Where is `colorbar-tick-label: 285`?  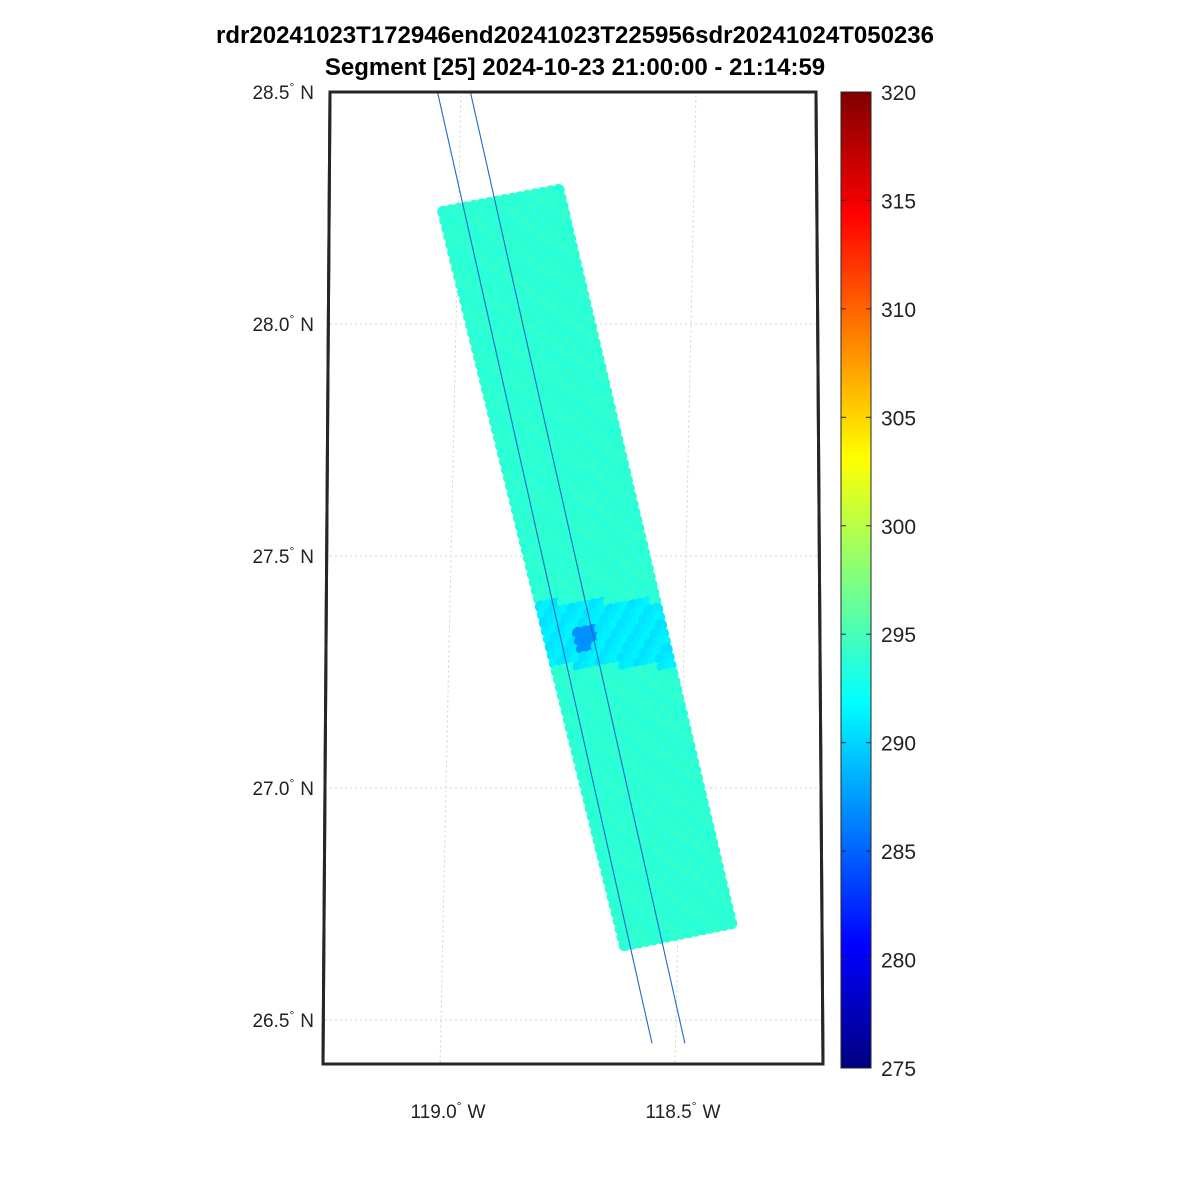
colorbar-tick-label: 285 is located at coordinates (898, 852).